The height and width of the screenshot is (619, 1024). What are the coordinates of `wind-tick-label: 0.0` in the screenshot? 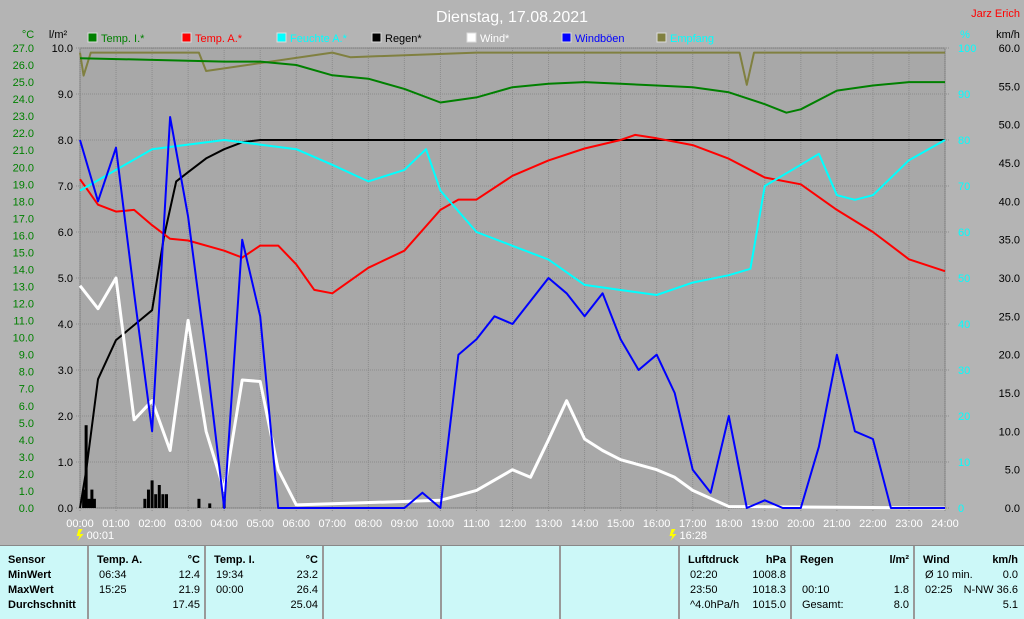 It's located at (1012, 509).